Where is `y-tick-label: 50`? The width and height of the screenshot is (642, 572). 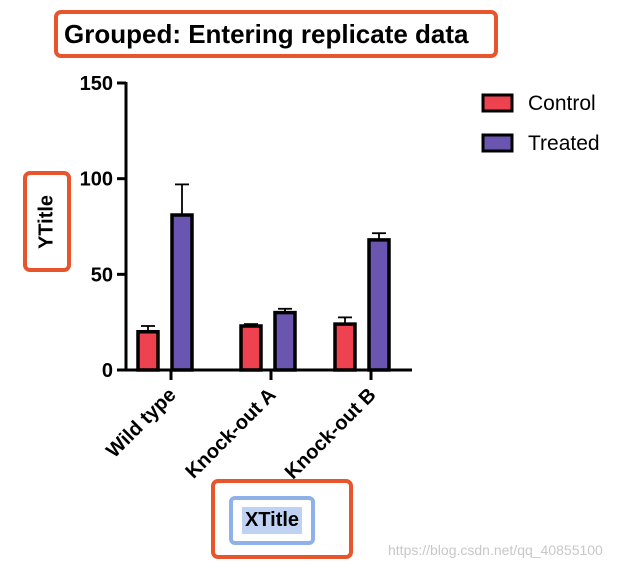
y-tick-label: 50 is located at coordinates (102, 275).